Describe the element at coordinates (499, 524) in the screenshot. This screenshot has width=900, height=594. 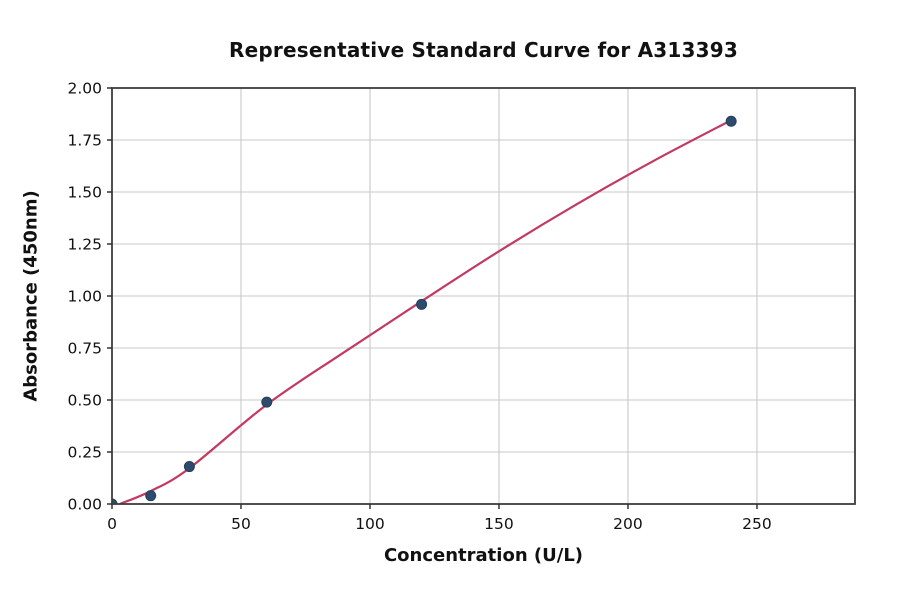
I see `x-tick-label: 150` at that location.